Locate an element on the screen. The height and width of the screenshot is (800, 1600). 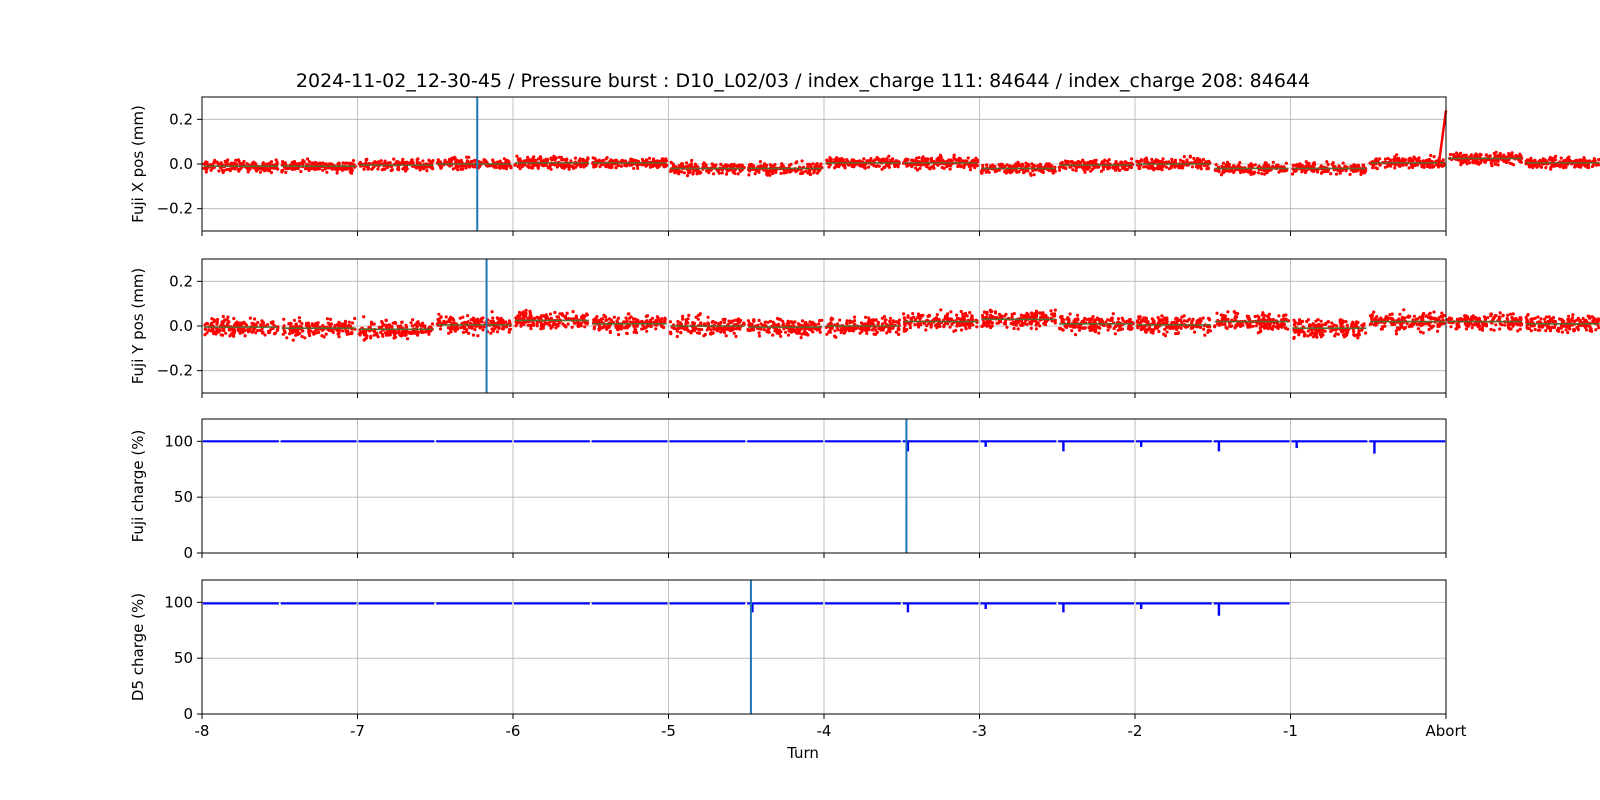
y-axis-label: Fuji X pos (mm) is located at coordinates (138, 164).